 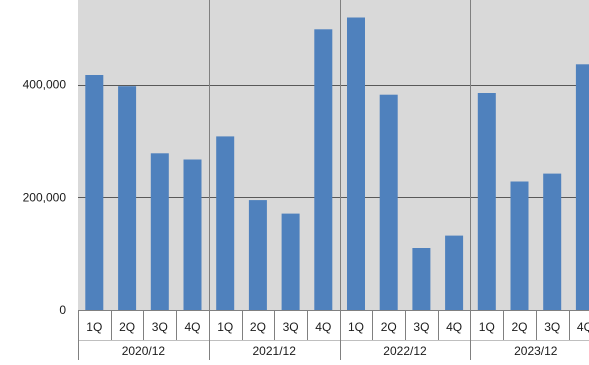 I want to click on x-group-label: 2023/12, so click(x=536, y=351).